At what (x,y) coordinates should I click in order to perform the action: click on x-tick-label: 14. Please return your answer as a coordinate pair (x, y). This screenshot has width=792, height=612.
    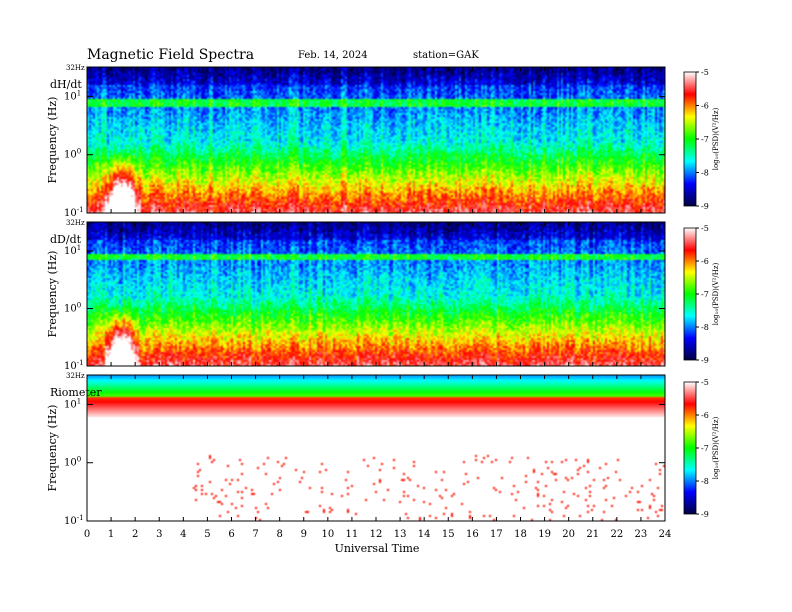
    Looking at the image, I should click on (424, 534).